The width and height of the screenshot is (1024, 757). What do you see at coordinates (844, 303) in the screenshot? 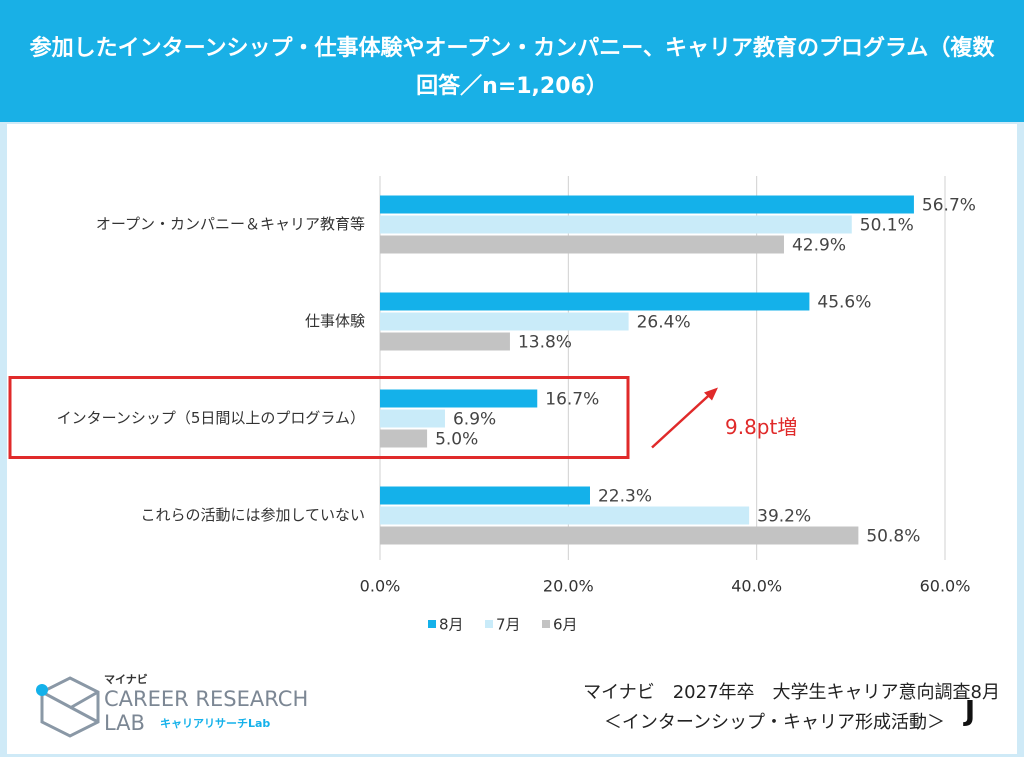
I see `value-label: 45.6%` at bounding box center [844, 303].